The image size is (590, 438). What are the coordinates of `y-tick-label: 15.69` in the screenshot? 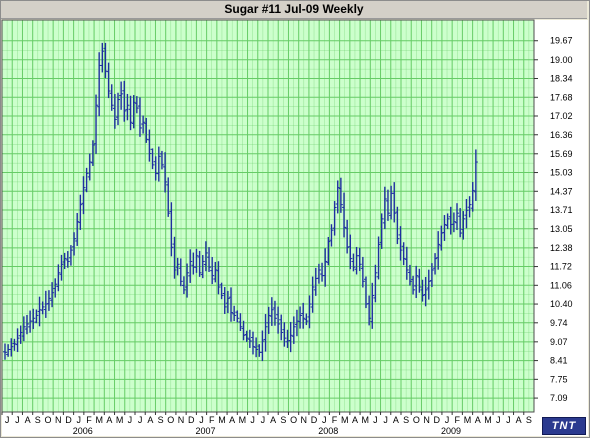 It's located at (561, 154).